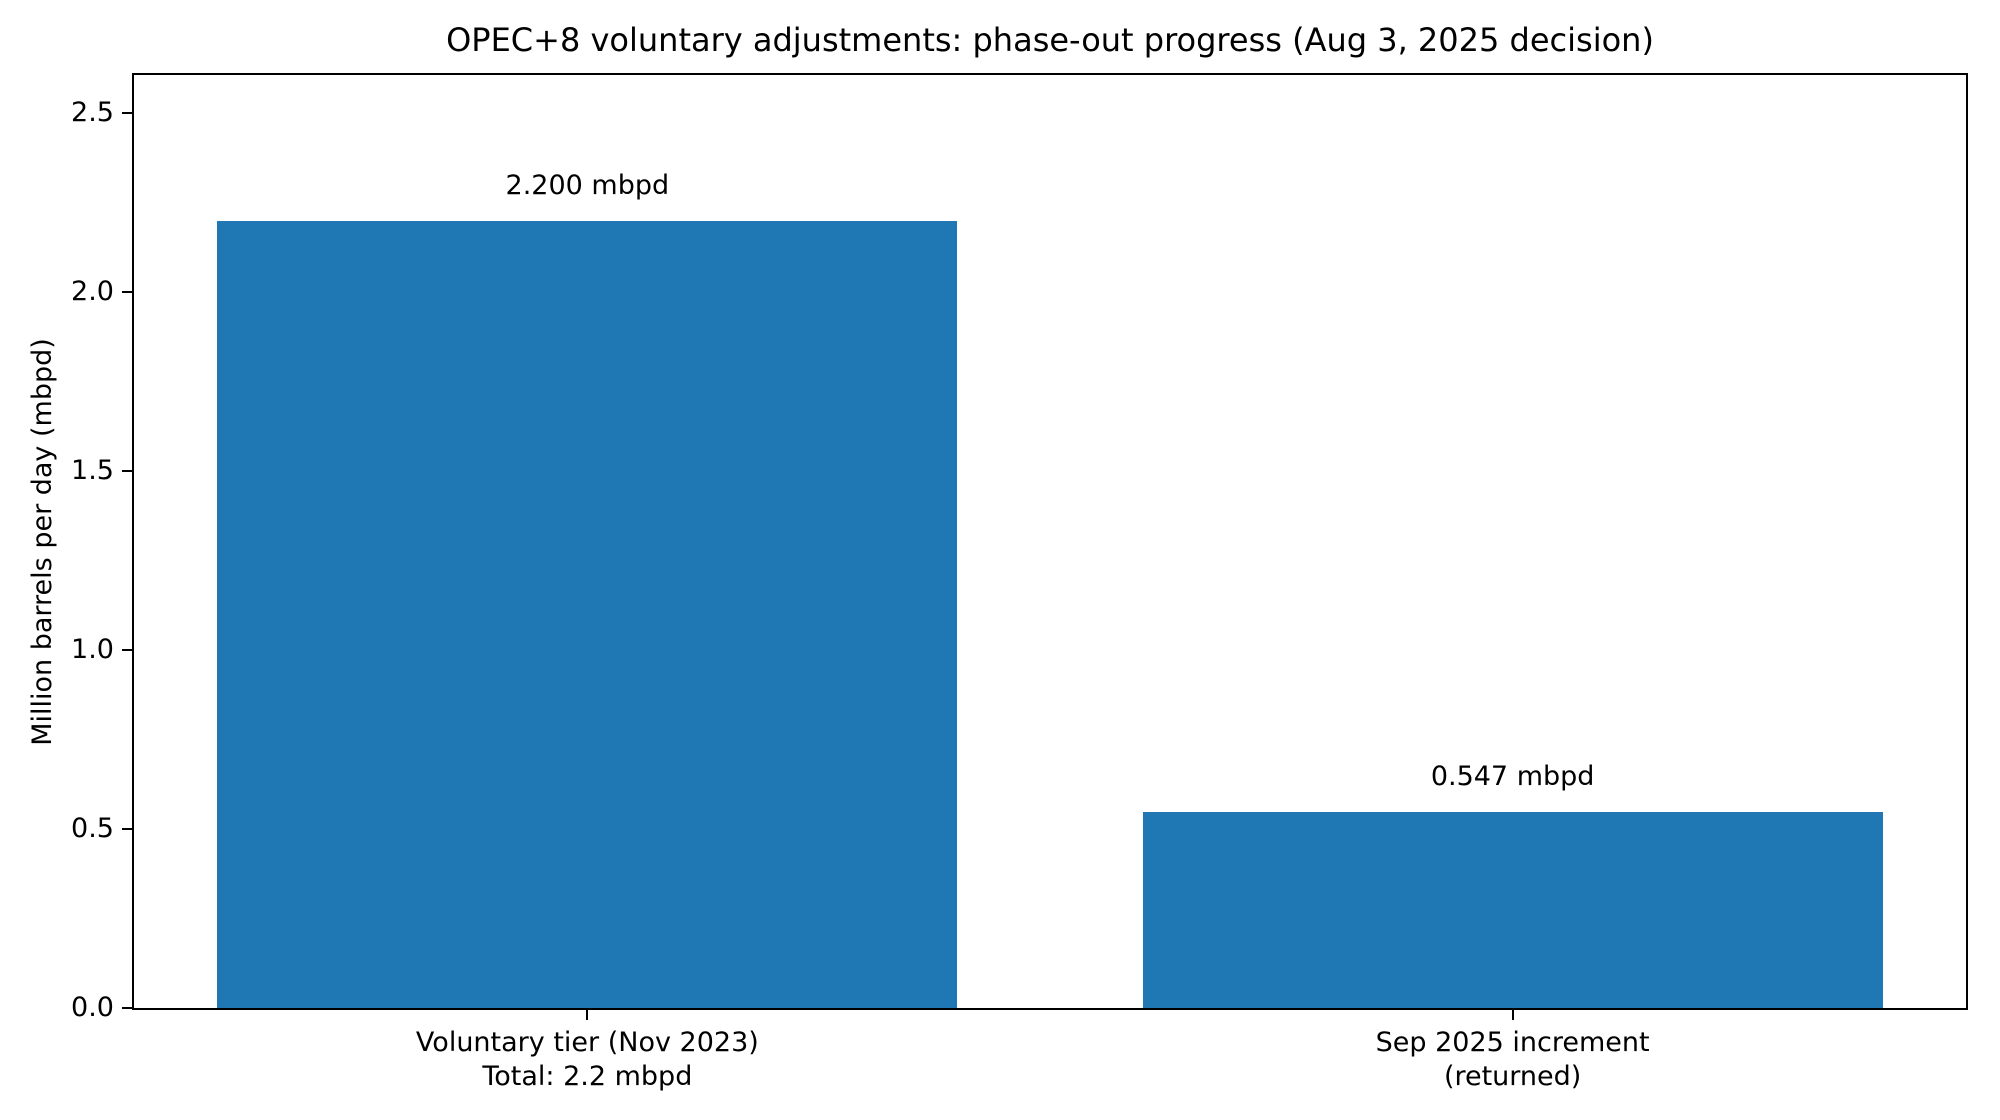 The image size is (2000, 1120). Describe the element at coordinates (1512, 1076) in the screenshot. I see `x-tick-label-line: (returned)` at that location.